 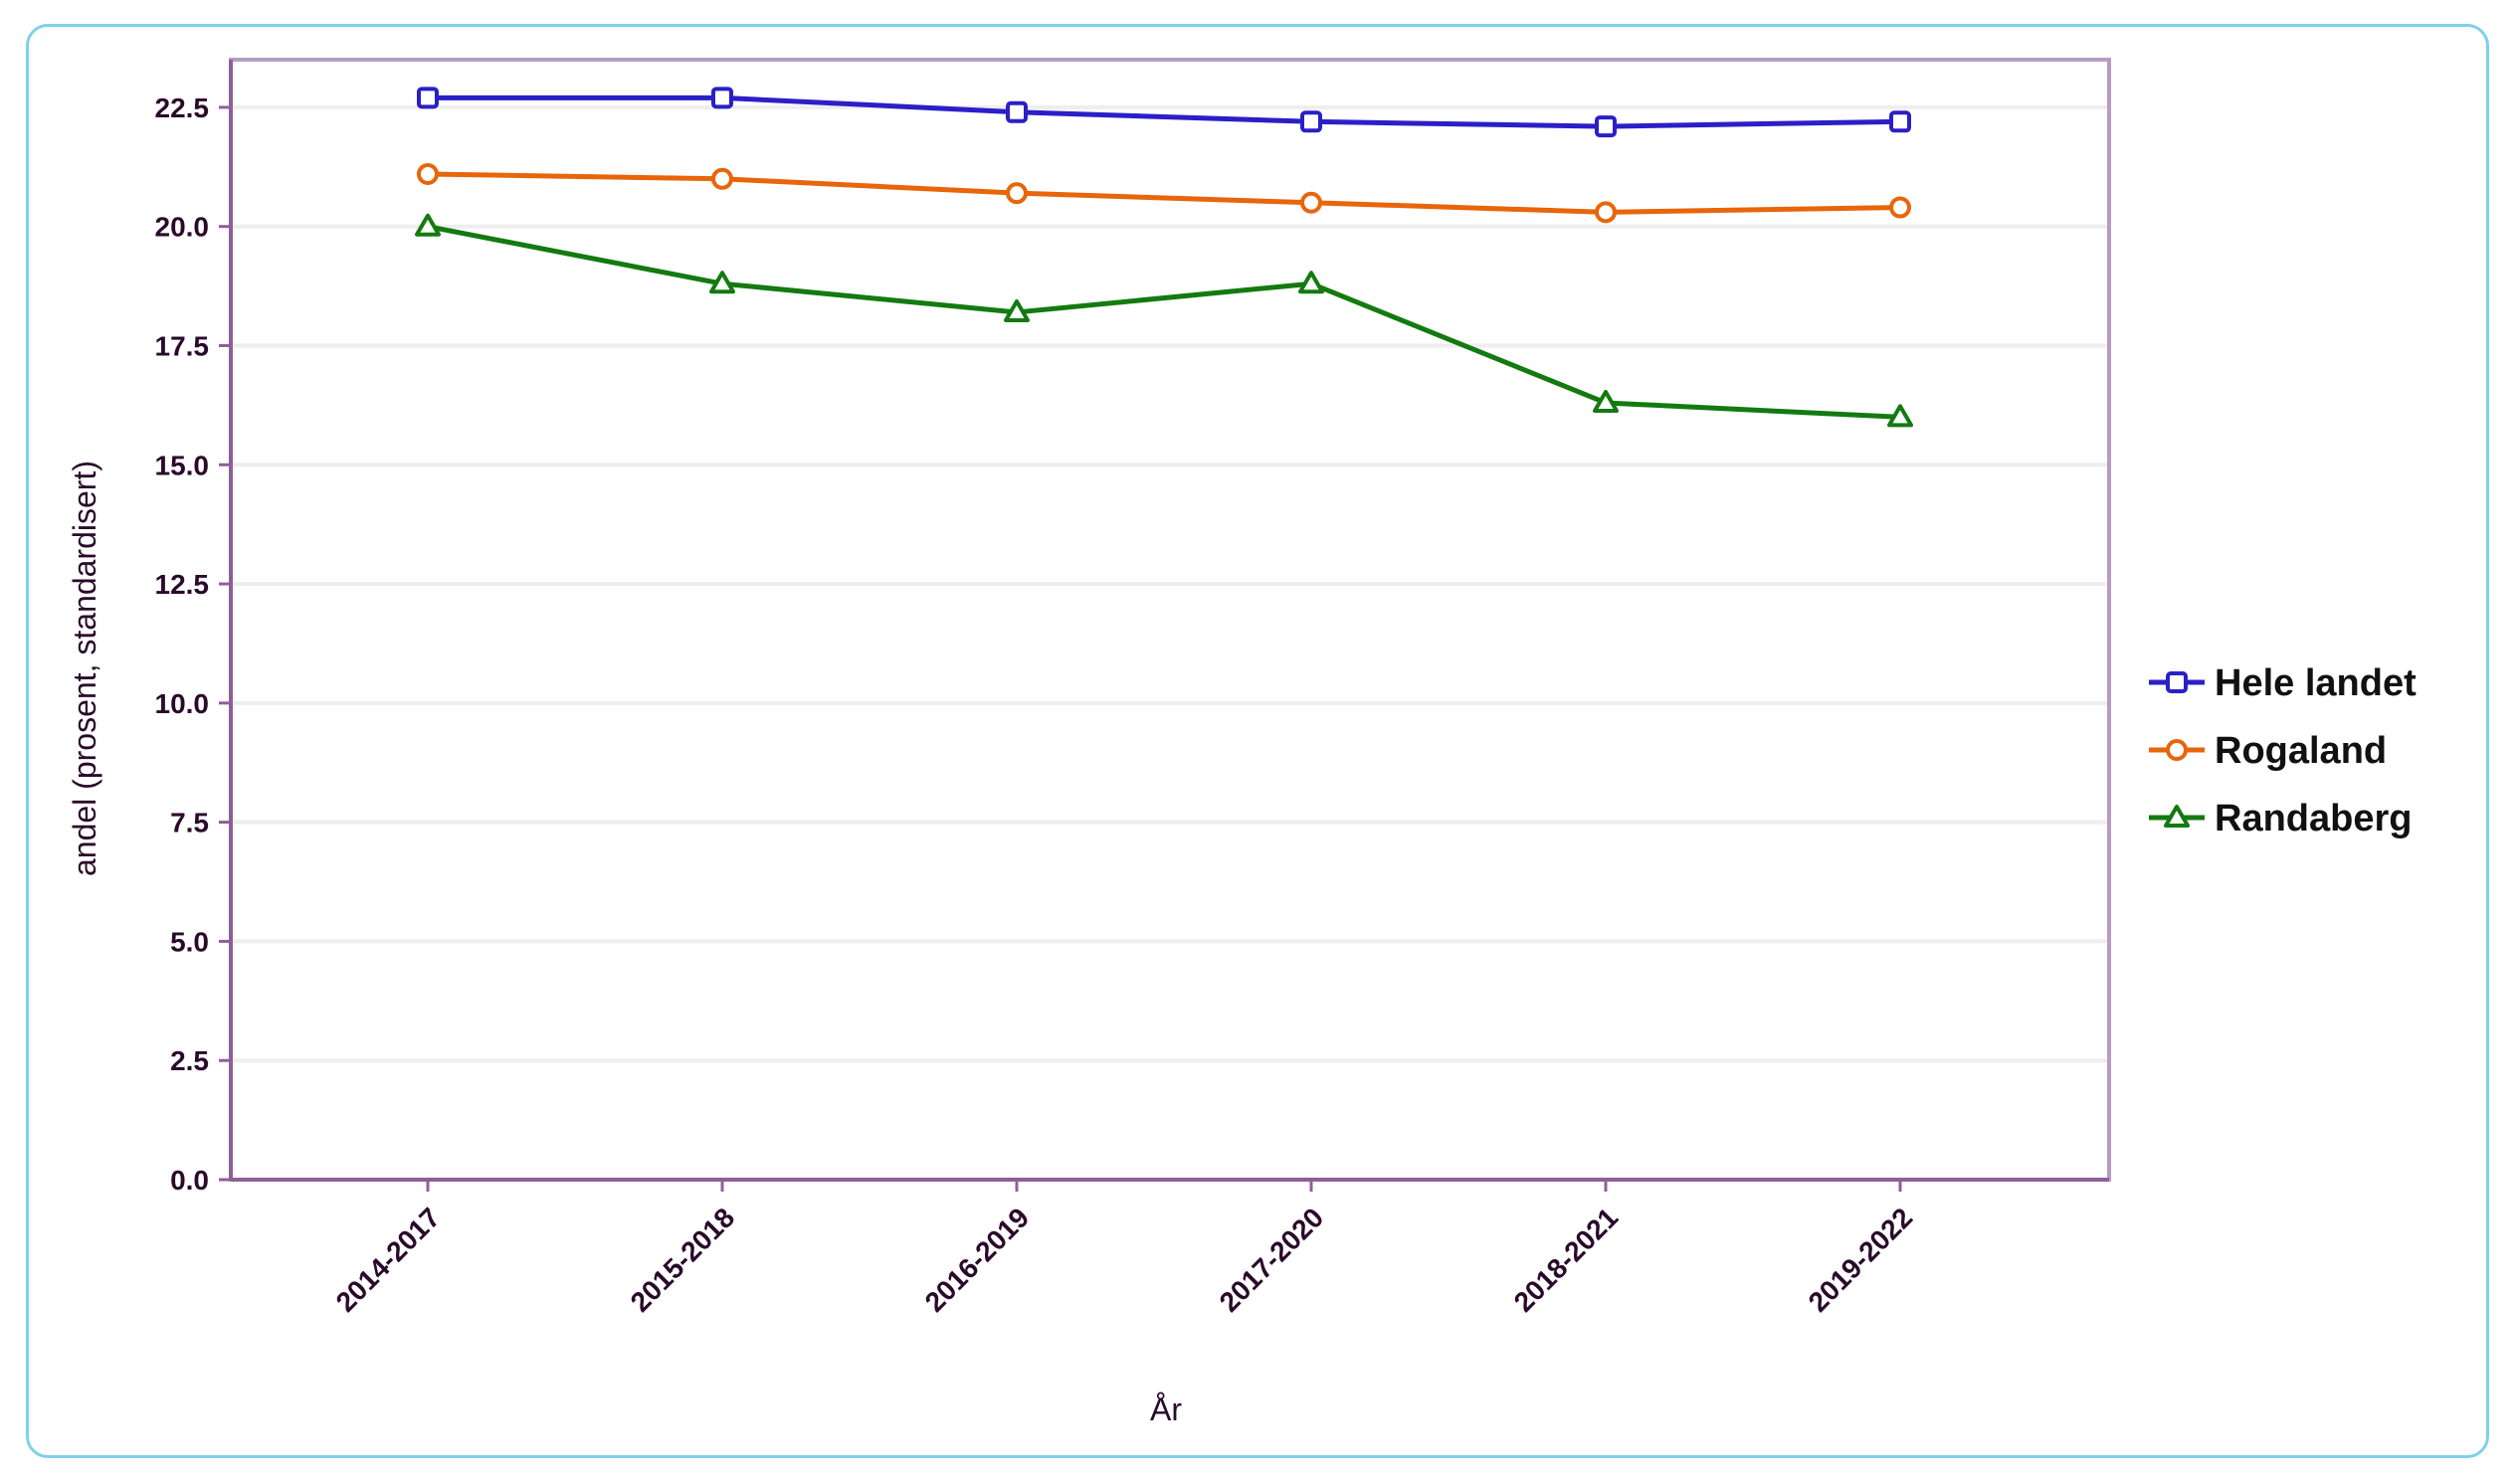 I want to click on x-tick-label: 2016-2019, so click(x=977, y=1260).